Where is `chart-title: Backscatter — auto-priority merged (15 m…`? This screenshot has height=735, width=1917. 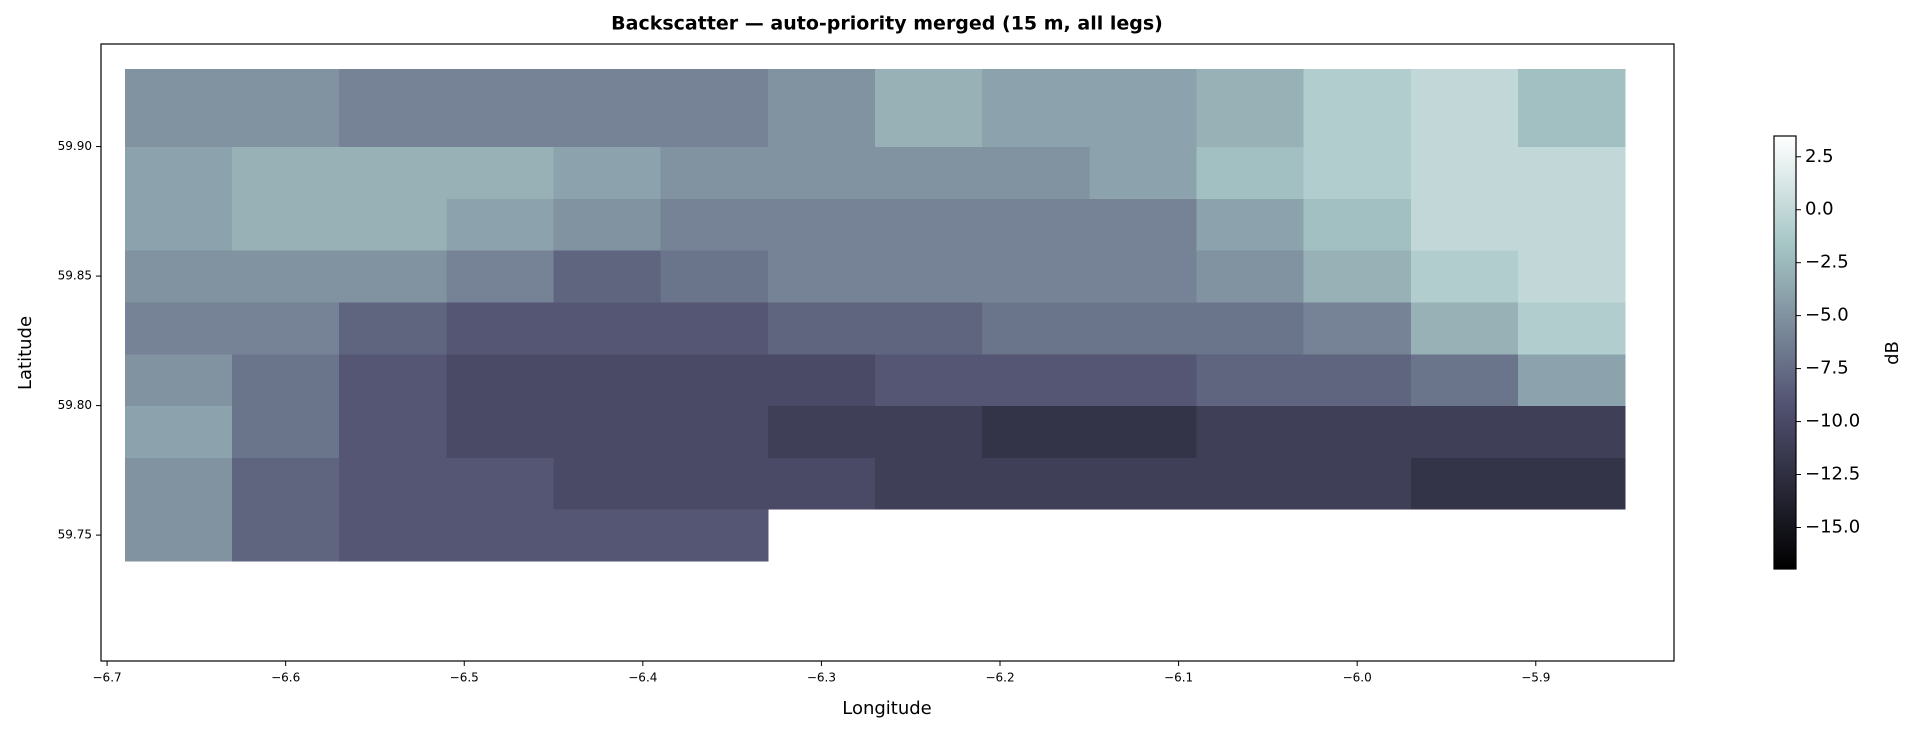 chart-title: Backscatter — auto-priority merged (15 m… is located at coordinates (887, 24).